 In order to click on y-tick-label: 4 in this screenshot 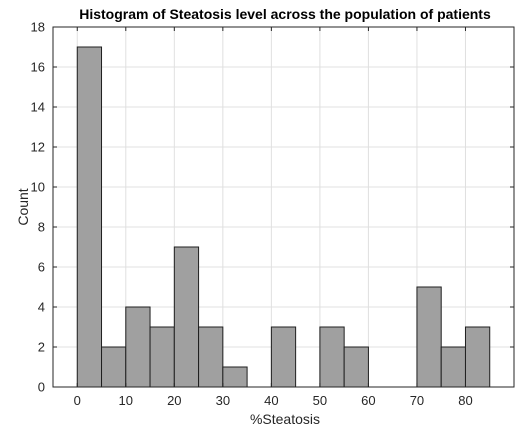, I will do `click(41, 307)`.